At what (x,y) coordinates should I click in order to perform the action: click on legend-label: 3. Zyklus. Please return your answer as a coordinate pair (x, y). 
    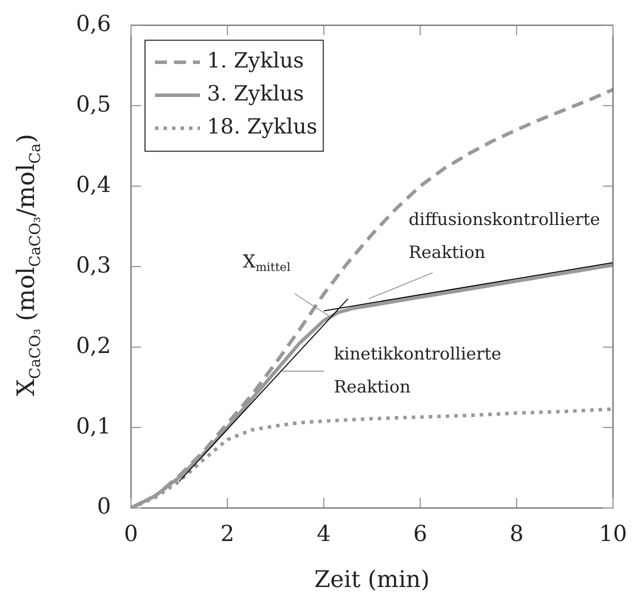
    Looking at the image, I should click on (255, 94).